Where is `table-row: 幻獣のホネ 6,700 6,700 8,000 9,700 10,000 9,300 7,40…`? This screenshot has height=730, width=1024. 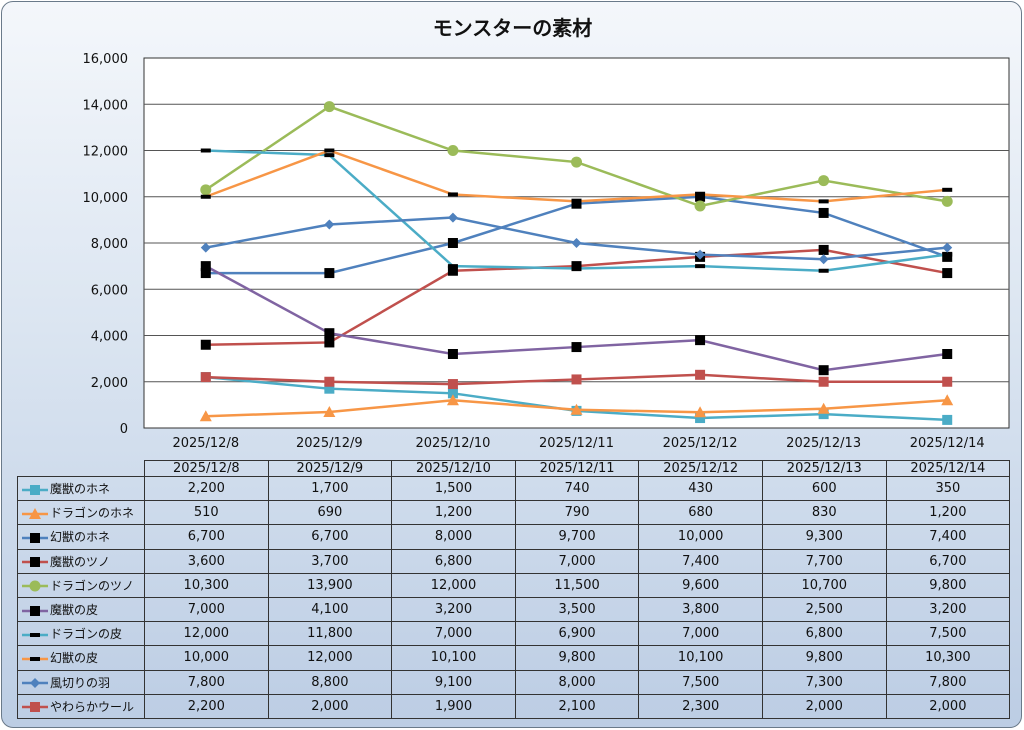 table-row: 幻獣のホネ 6,700 6,700 8,000 9,700 10,000 9,300 7,40… is located at coordinates (514, 537).